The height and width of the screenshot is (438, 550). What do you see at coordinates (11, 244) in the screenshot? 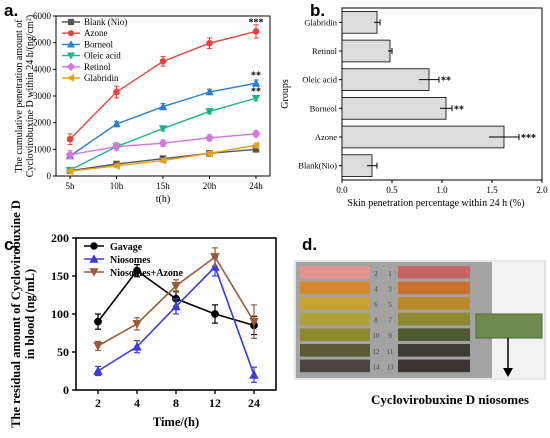
I see `panel-label-c: c.` at bounding box center [11, 244].